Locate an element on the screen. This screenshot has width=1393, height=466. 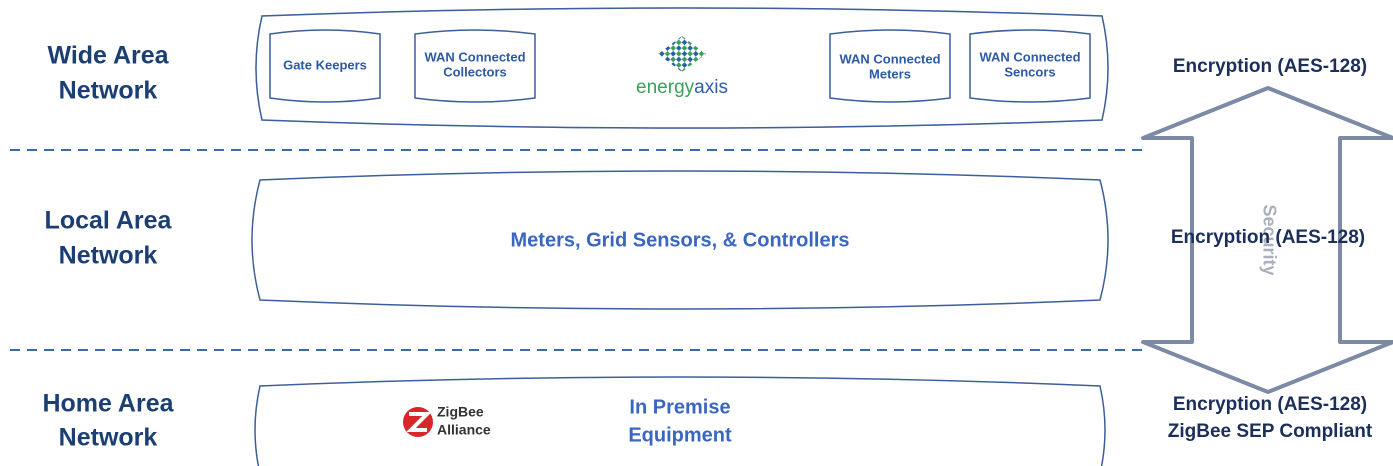
wan-node-label: Meters is located at coordinates (890, 73).